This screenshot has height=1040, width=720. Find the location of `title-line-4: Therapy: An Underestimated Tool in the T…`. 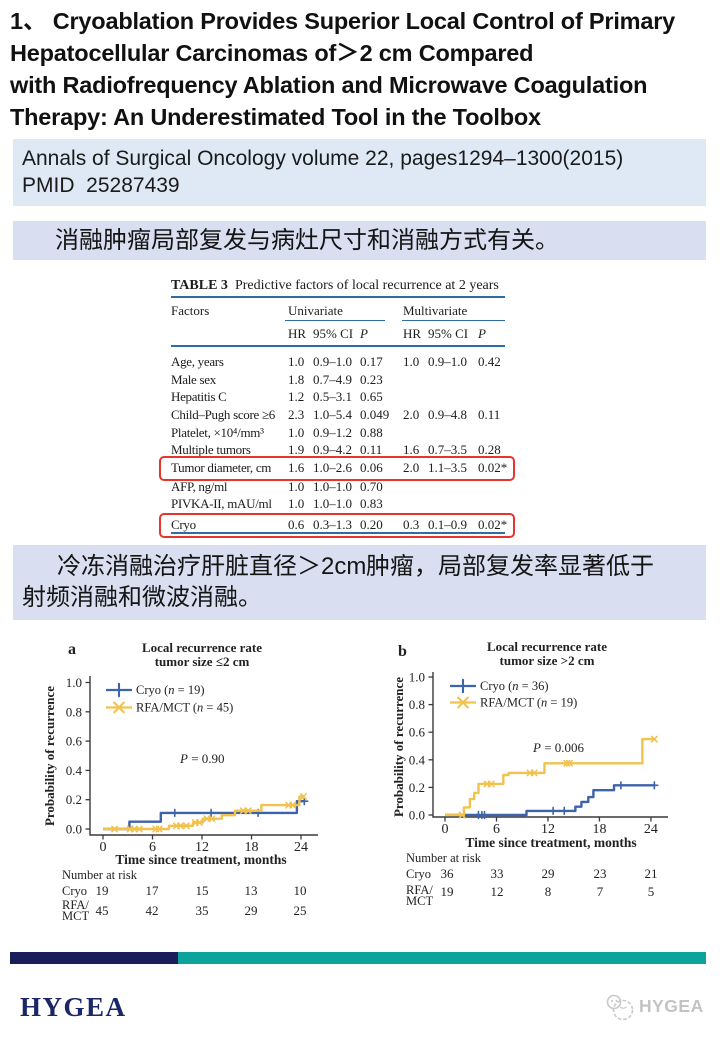

title-line-4: Therapy: An Underestimated Tool in the T… is located at coordinates (275, 117).